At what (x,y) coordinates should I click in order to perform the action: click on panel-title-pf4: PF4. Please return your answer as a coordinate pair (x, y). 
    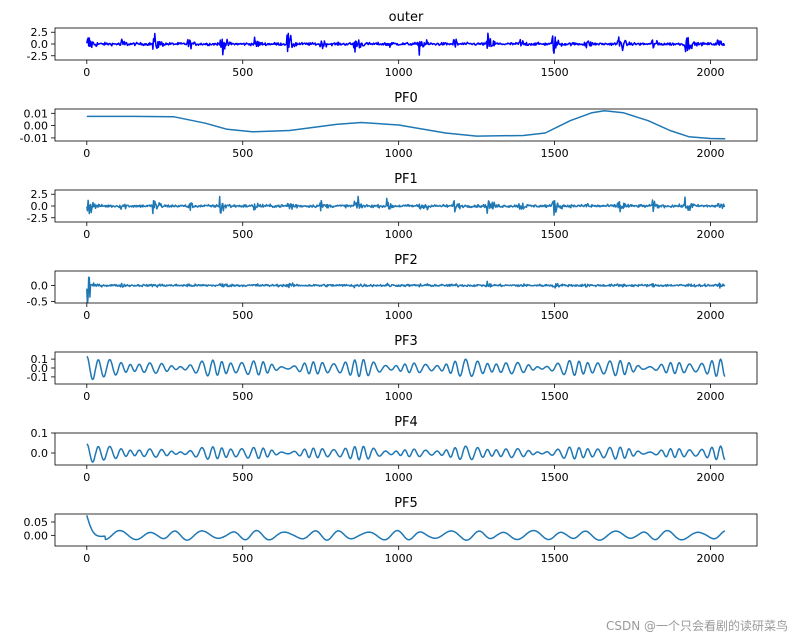
    Looking at the image, I should click on (406, 422).